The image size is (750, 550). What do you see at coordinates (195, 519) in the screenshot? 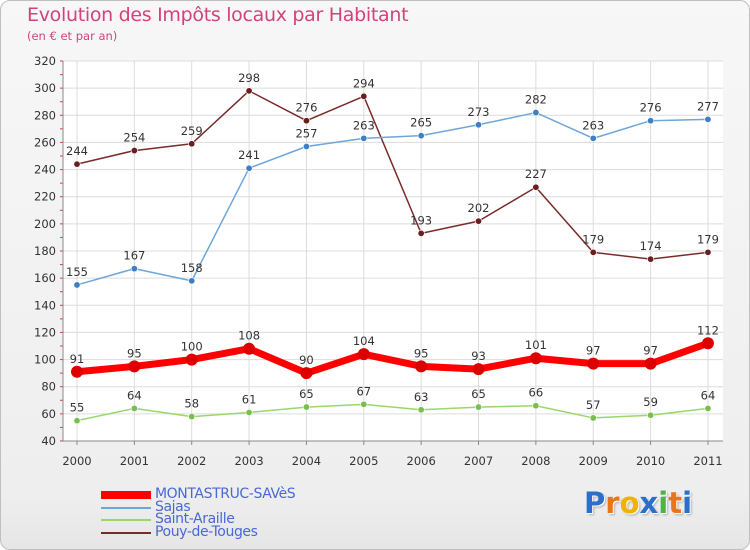
I see `legend-label: Saint-Araille` at bounding box center [195, 519].